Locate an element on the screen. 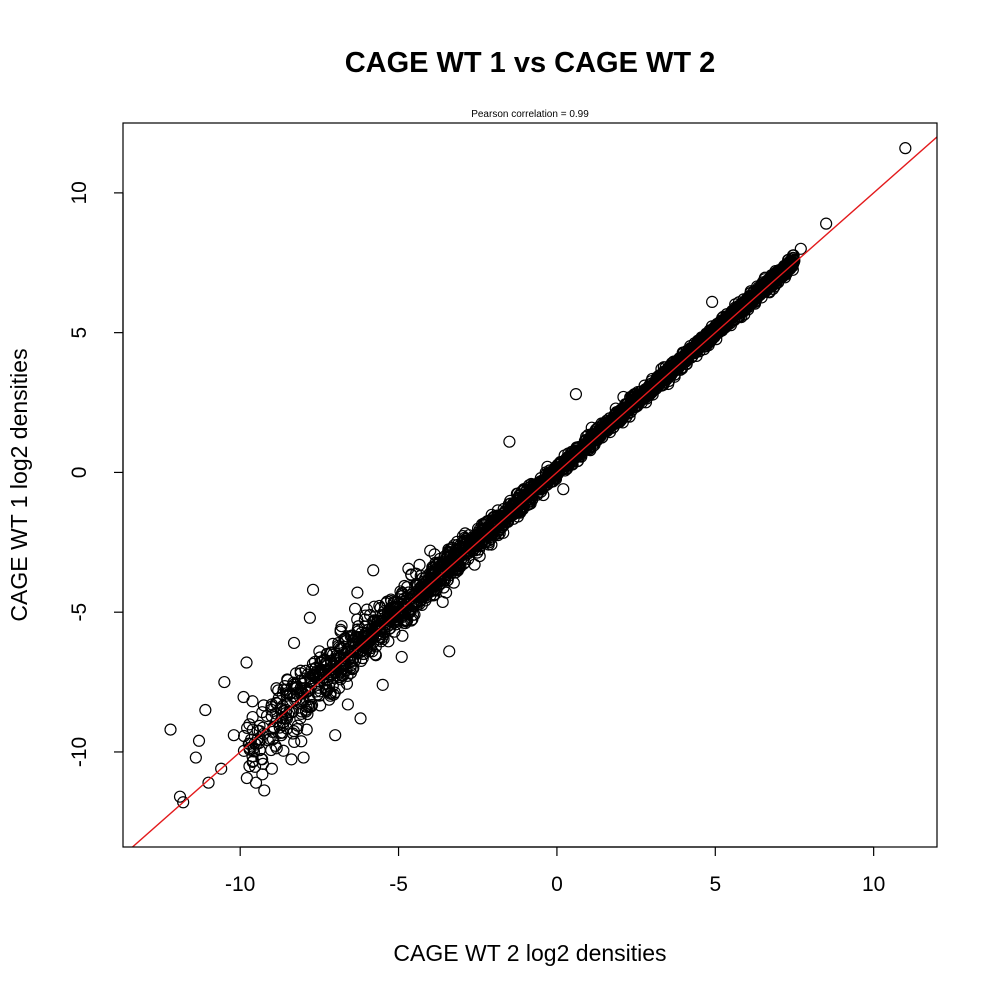  y-tick-label: 5 is located at coordinates (79, 333).